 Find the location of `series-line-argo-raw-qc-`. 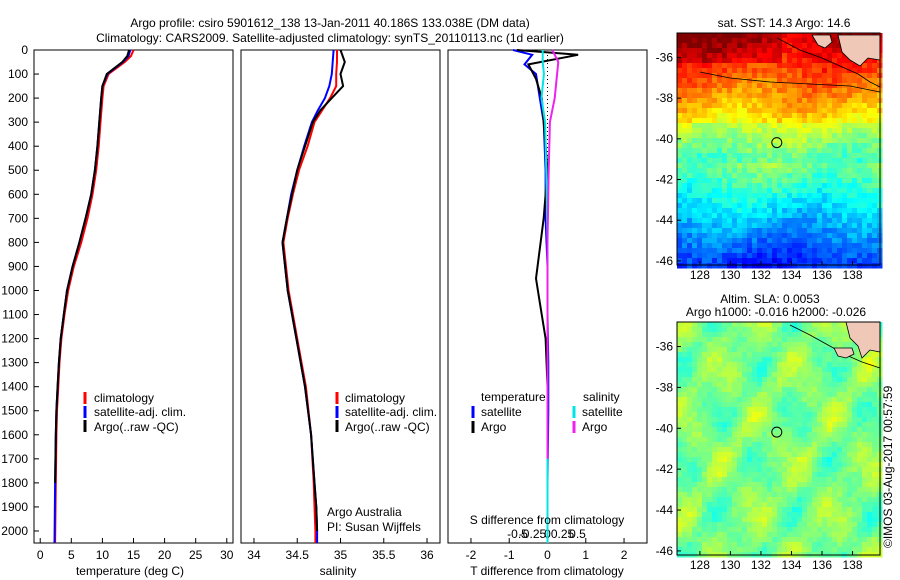

series-line-argo-raw-qc- is located at coordinates (92, 266).